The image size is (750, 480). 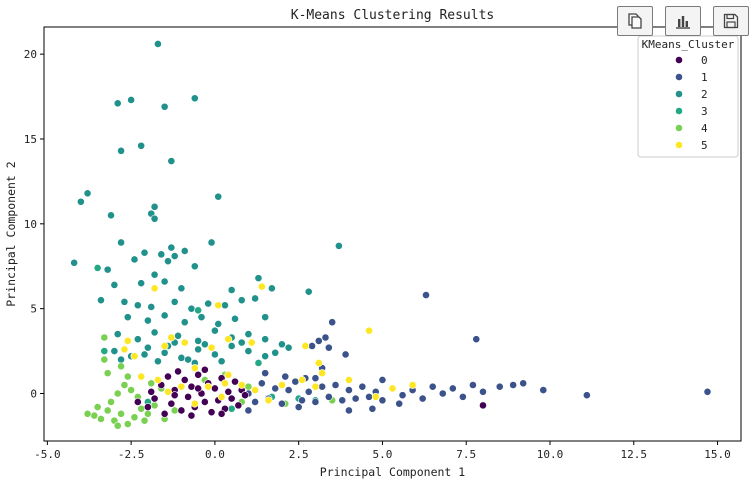 I want to click on legend-entry: 5, so click(x=691, y=145).